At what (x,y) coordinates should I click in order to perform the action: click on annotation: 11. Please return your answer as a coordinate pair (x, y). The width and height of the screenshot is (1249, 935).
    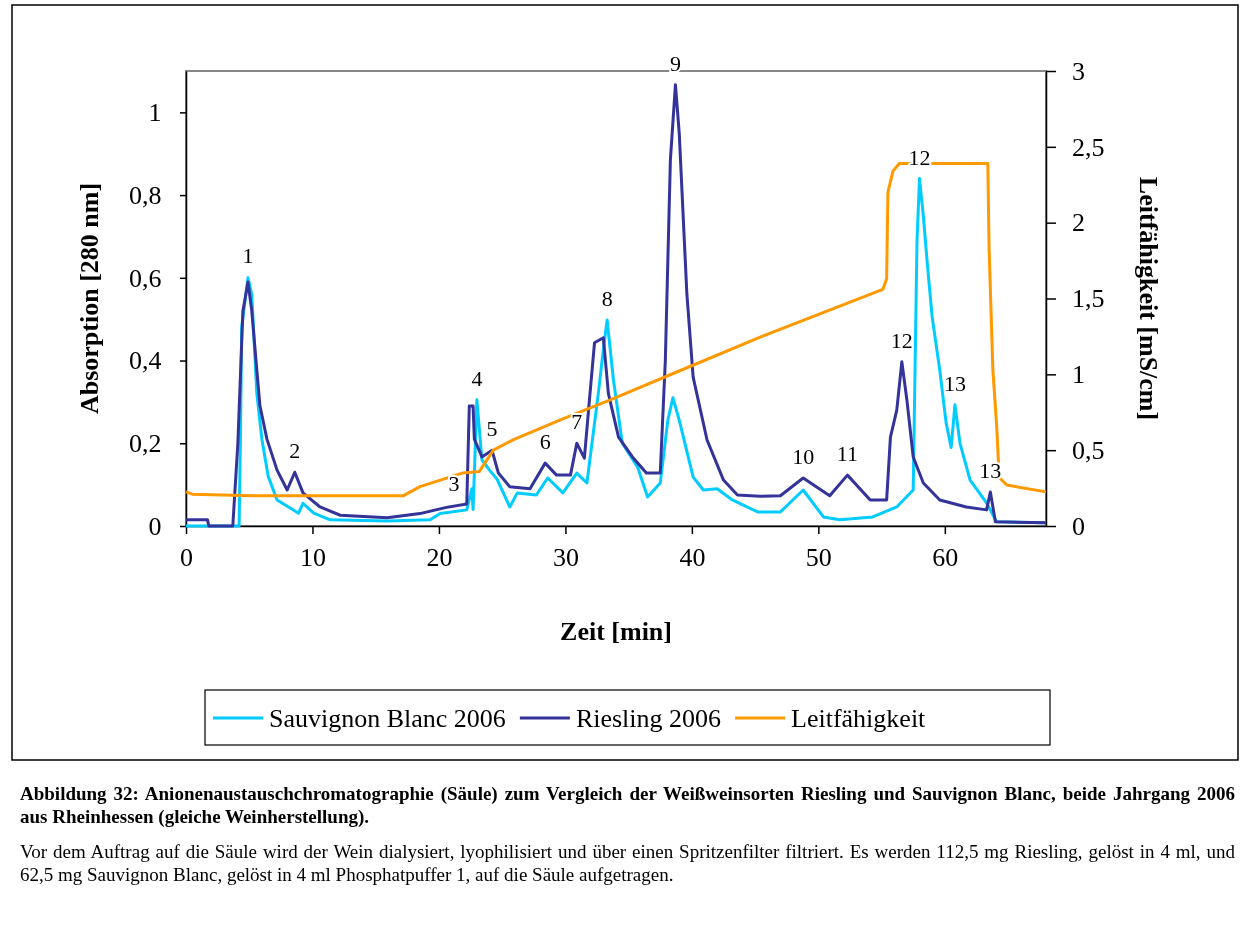
    Looking at the image, I should click on (847, 454).